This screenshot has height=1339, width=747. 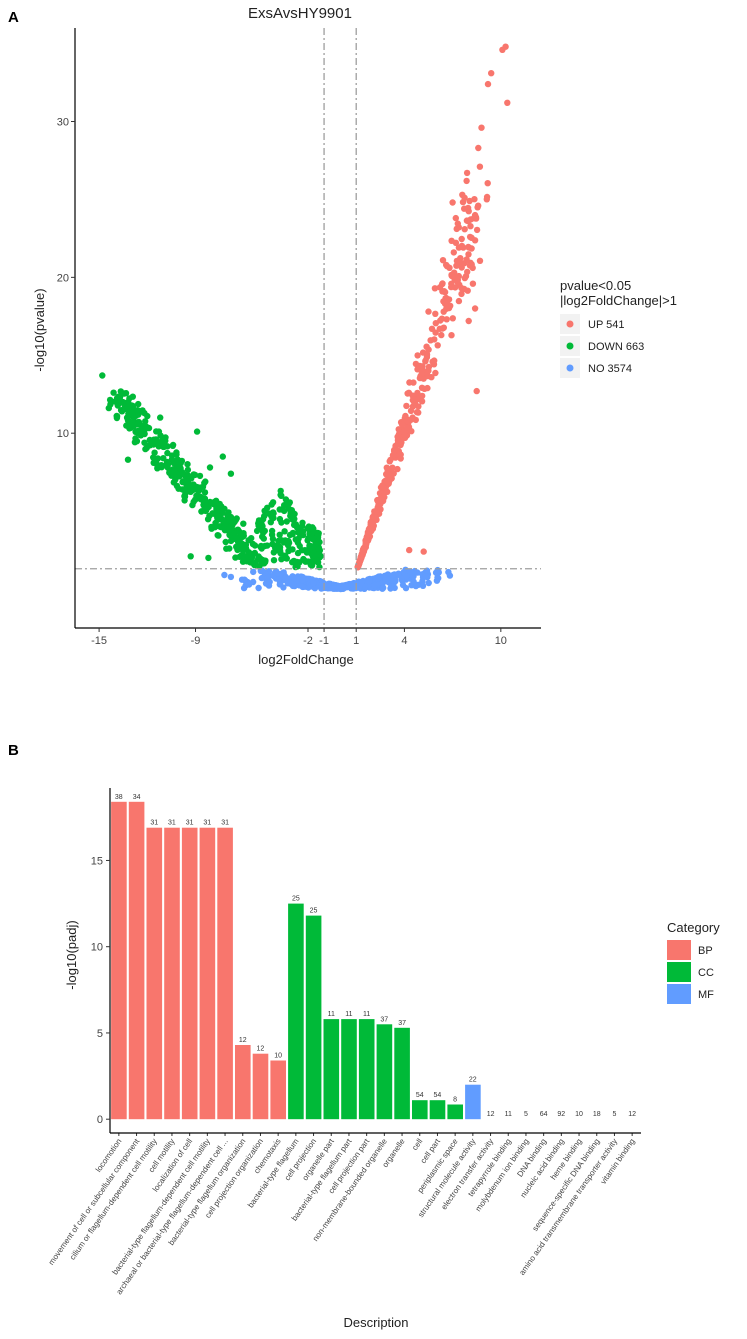 What do you see at coordinates (99, 641) in the screenshot?
I see `volcano-xtick-label: -15` at bounding box center [99, 641].